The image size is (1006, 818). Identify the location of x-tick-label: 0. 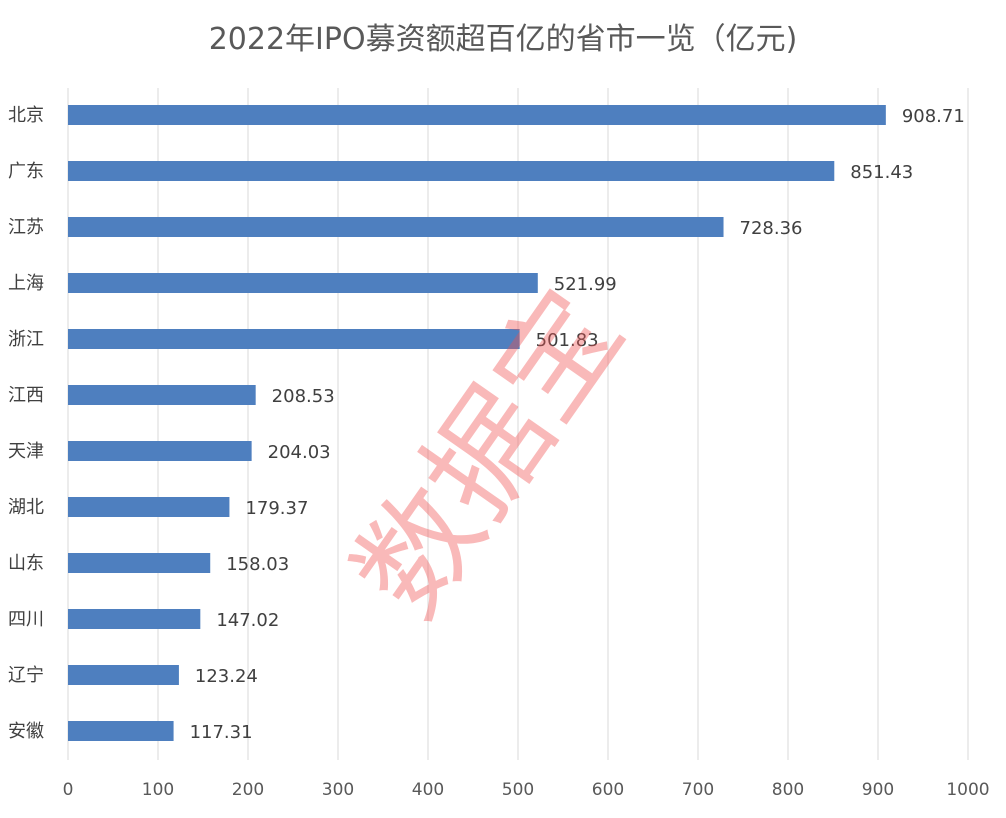
(68, 790).